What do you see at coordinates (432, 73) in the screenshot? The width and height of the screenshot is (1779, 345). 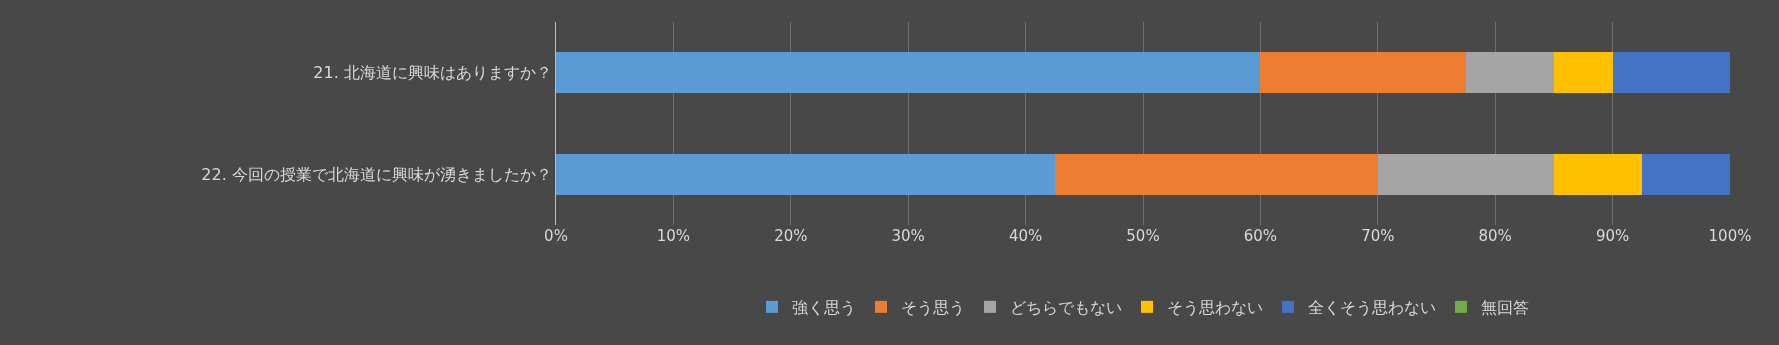 I see `y-tick-label: 21. 北海道に興味はありますか？` at bounding box center [432, 73].